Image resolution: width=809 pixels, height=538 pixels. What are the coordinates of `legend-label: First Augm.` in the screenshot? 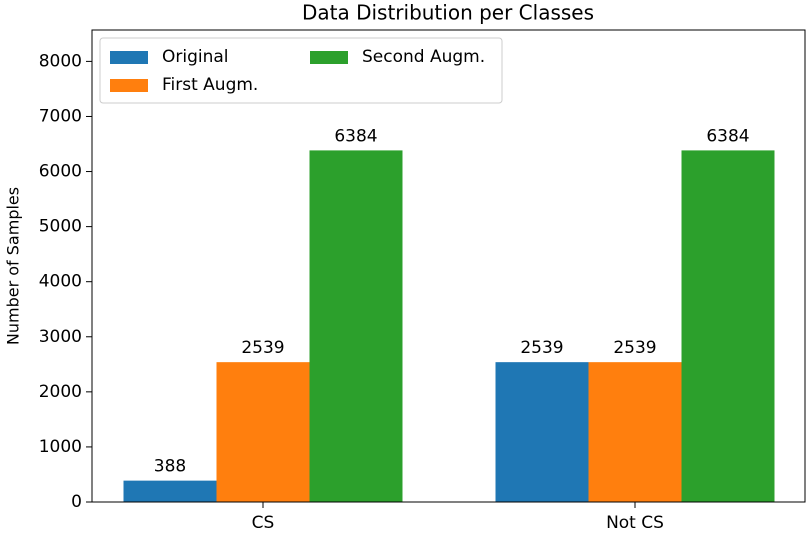 It's located at (210, 85).